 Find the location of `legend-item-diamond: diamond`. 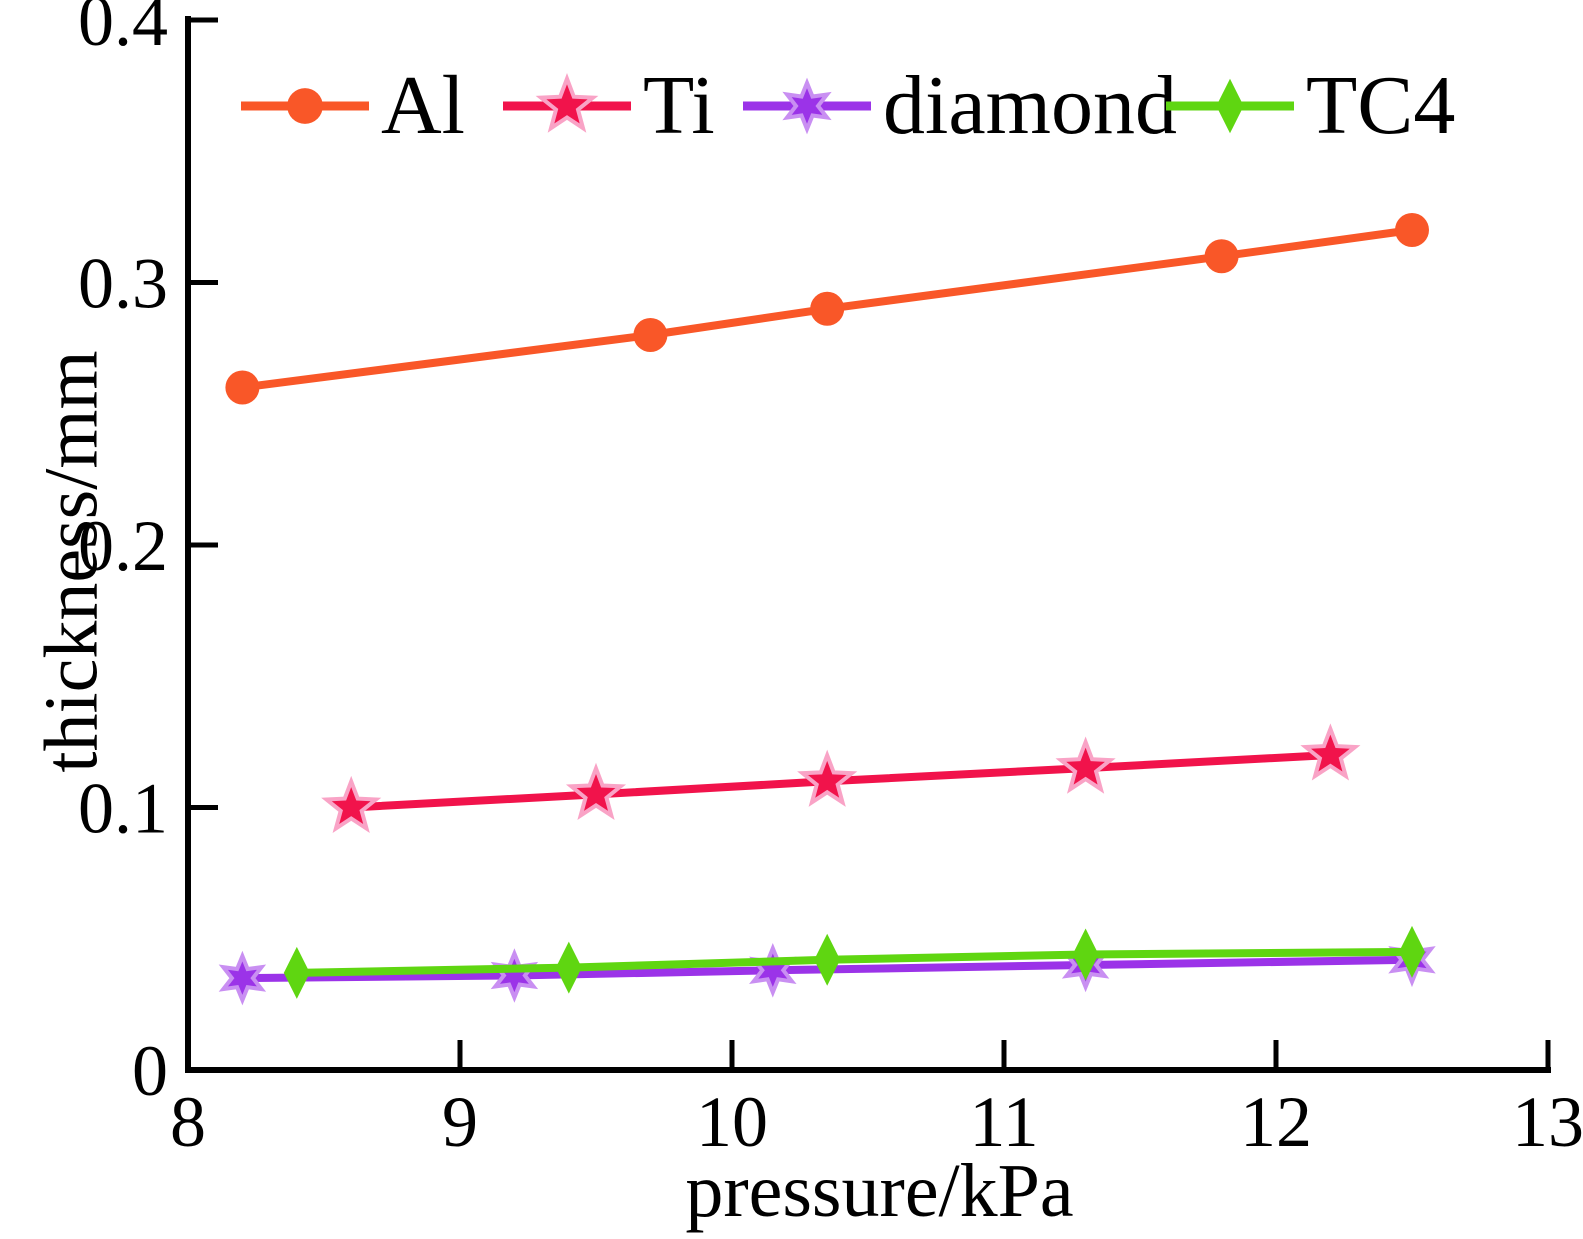

legend-item-diamond: diamond is located at coordinates (959, 106).